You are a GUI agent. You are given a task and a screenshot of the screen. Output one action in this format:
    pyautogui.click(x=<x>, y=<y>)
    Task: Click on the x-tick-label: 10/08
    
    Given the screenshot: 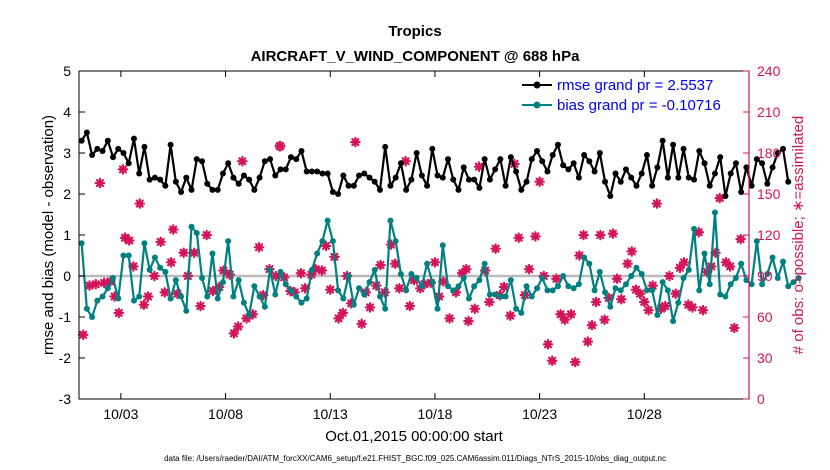 What is the action you would take?
    pyautogui.click(x=225, y=414)
    